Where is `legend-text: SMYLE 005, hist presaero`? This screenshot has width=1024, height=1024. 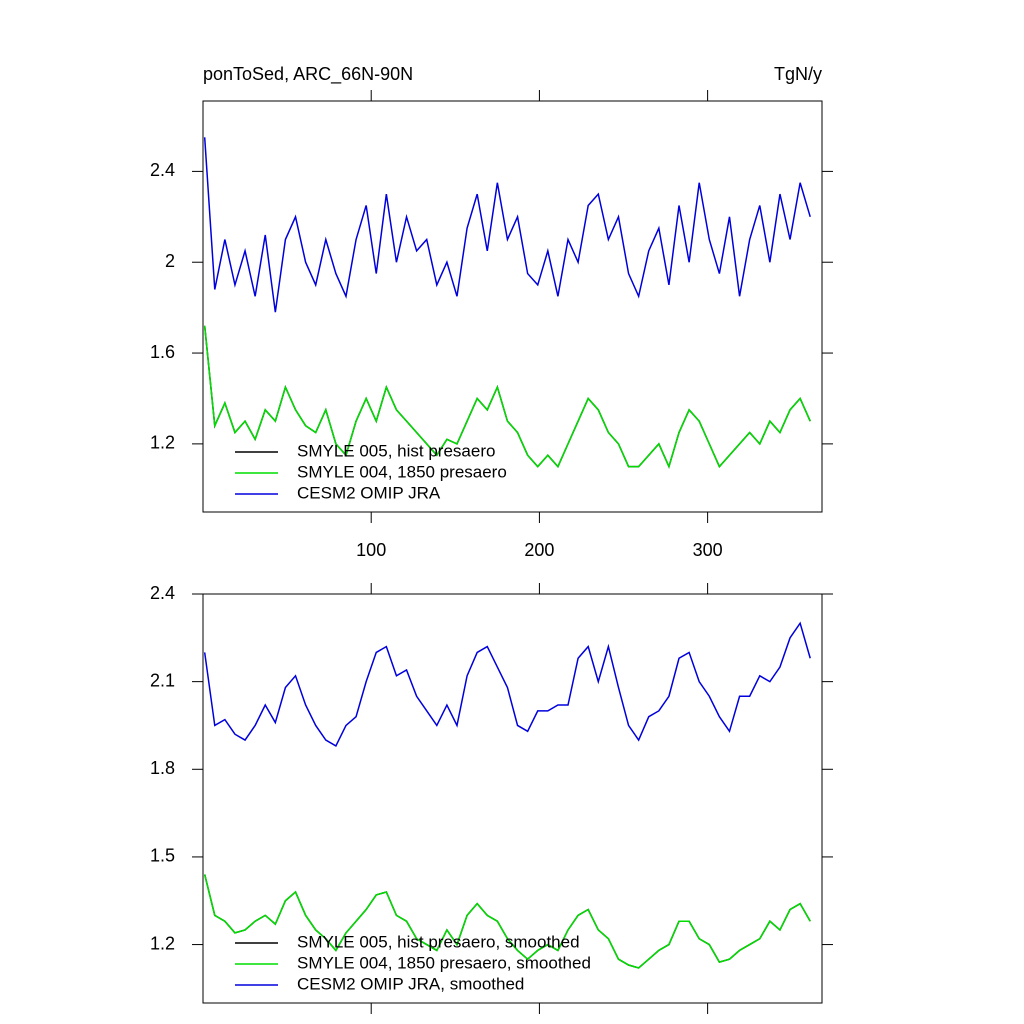 legend-text: SMYLE 005, hist presaero is located at coordinates (396, 450).